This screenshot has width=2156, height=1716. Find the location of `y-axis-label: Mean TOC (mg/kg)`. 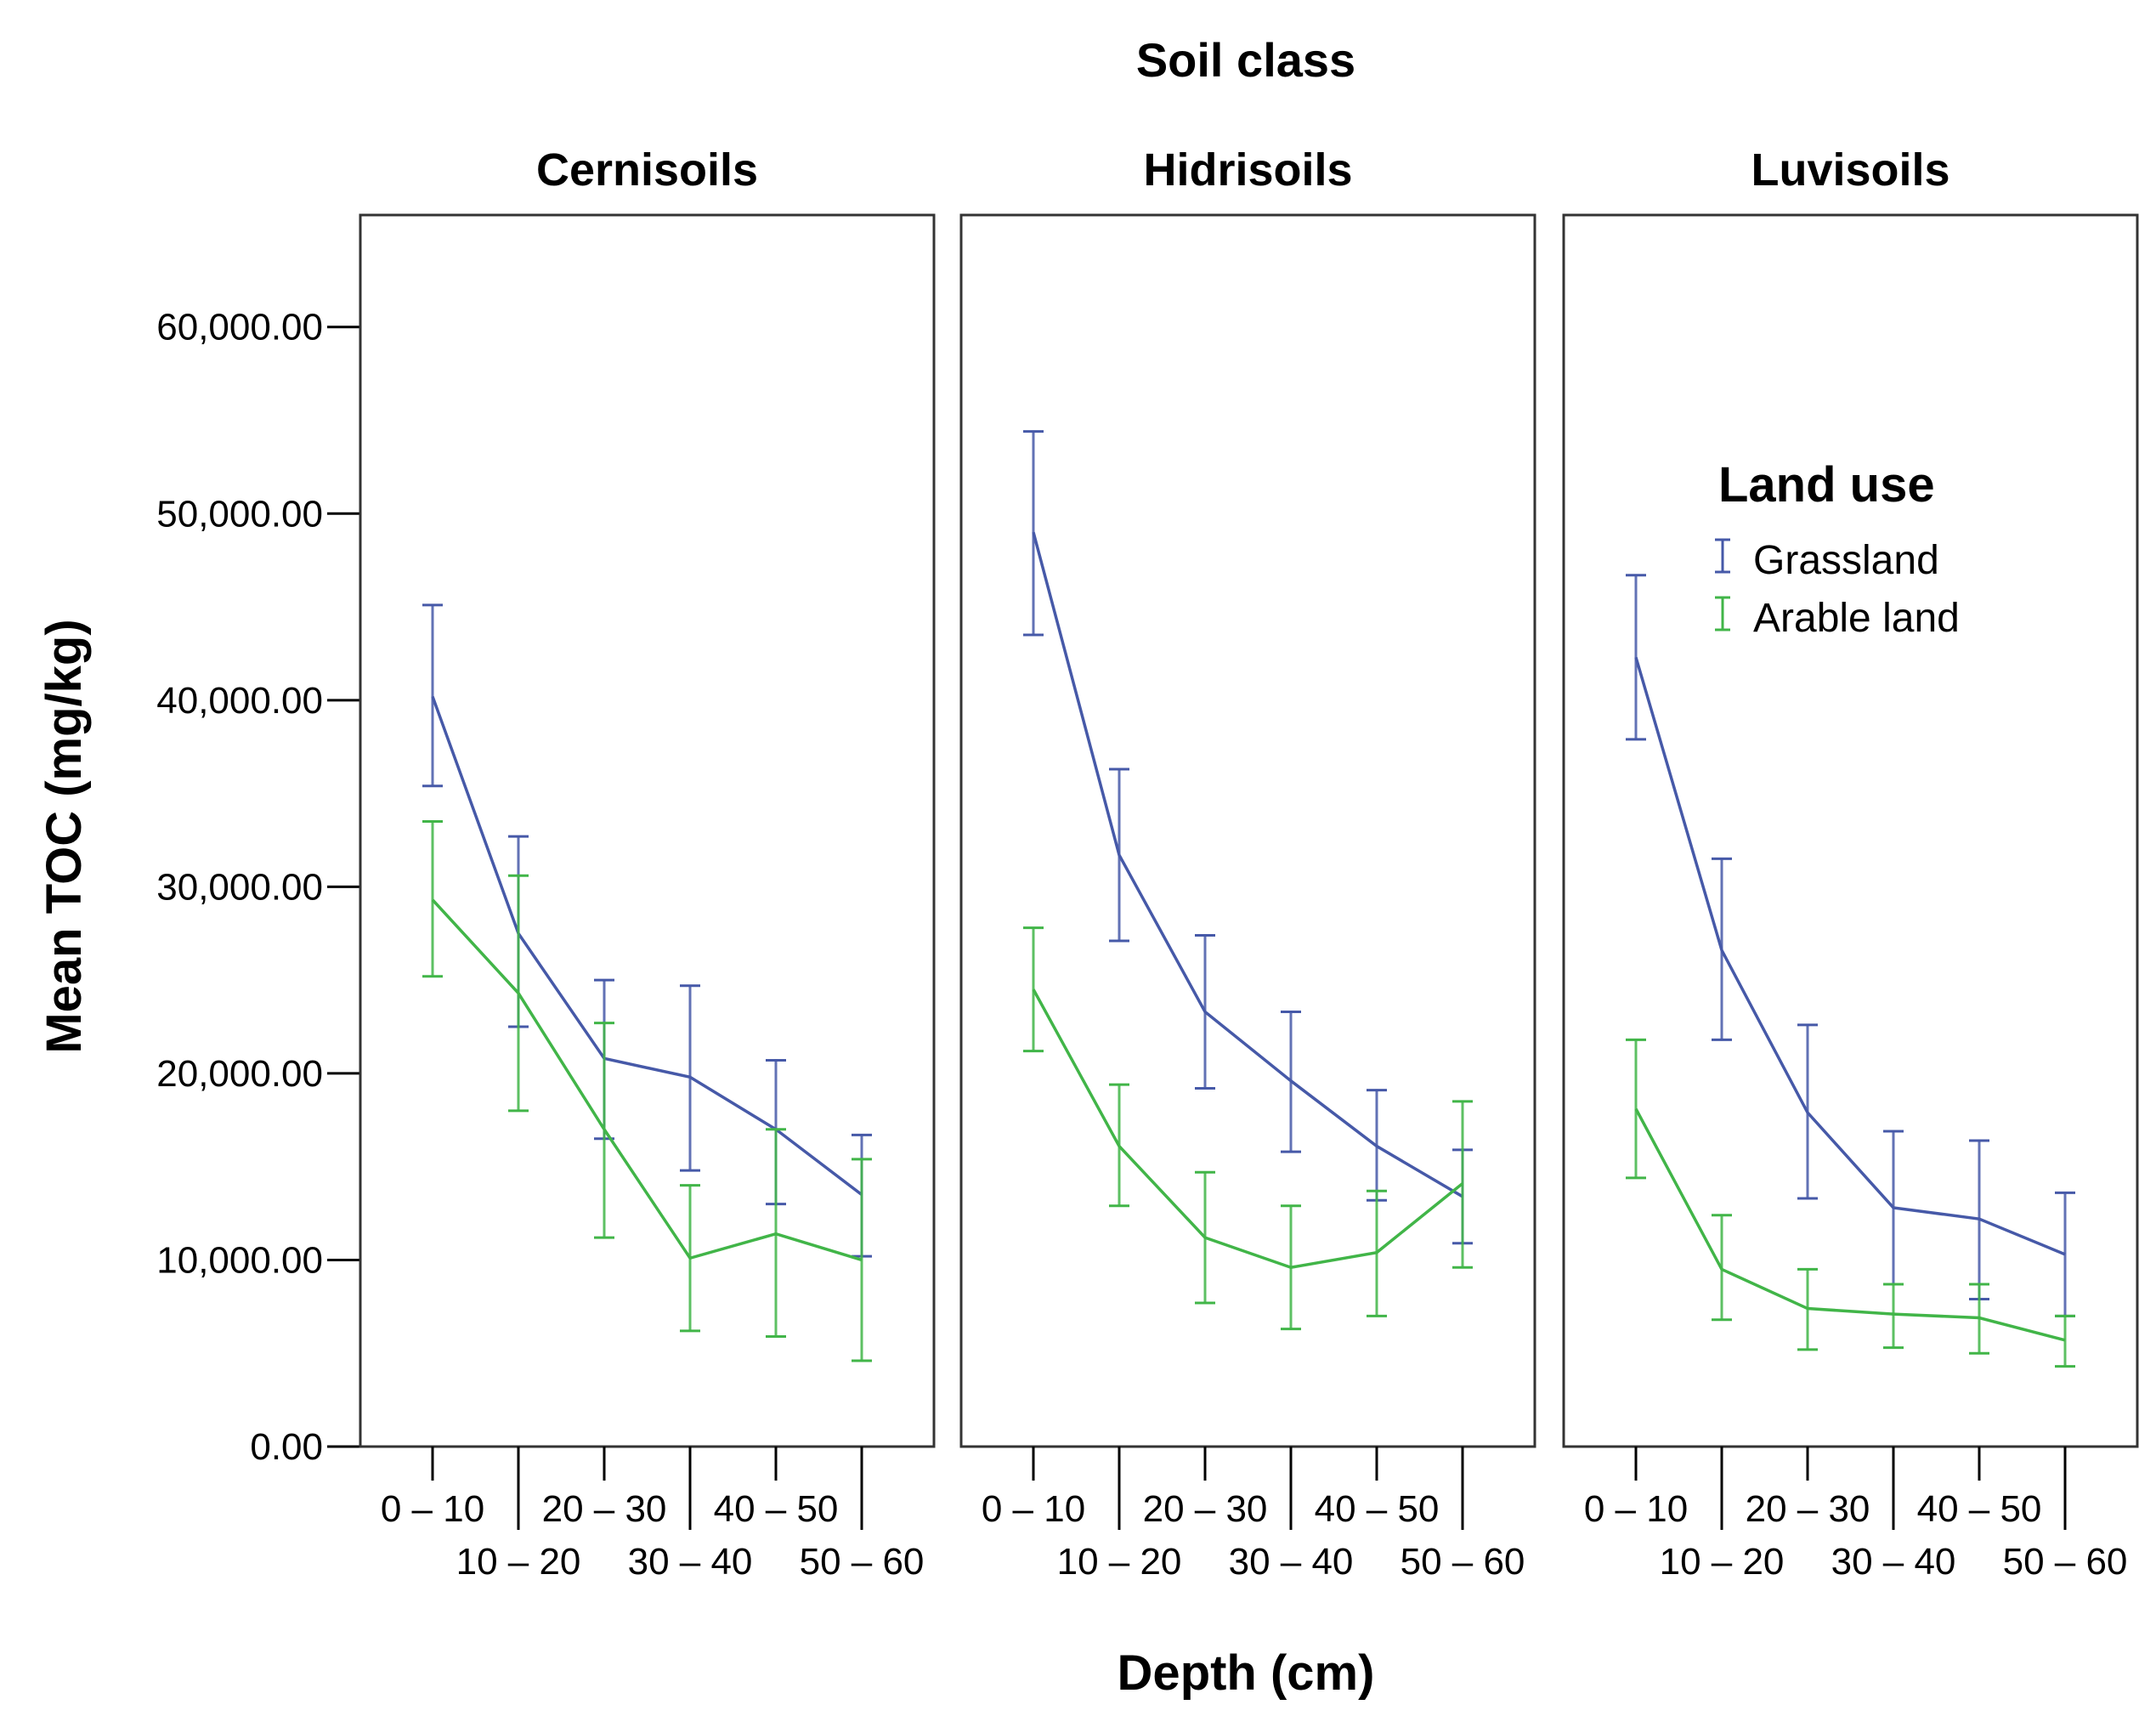

y-axis-label: Mean TOC (mg/kg) is located at coordinates (65, 836).